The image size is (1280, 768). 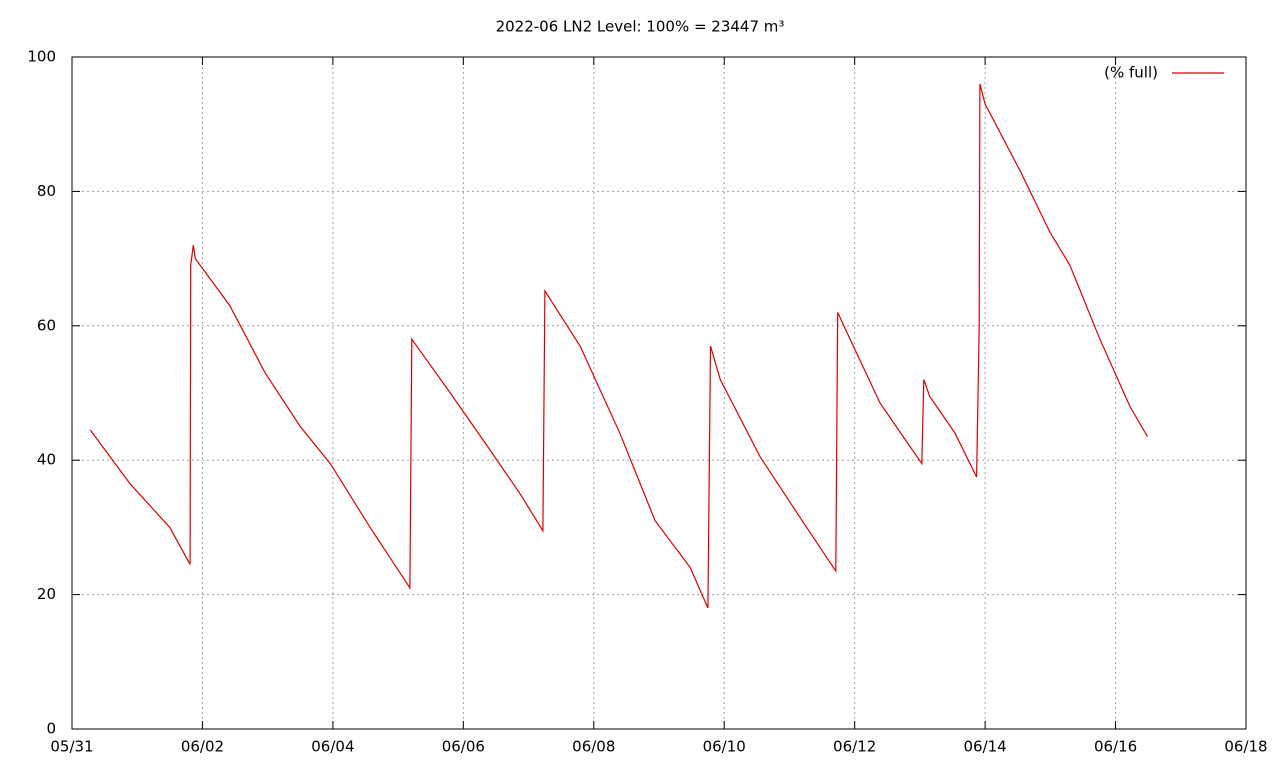 What do you see at coordinates (46, 460) in the screenshot?
I see `y-tick-label: 40` at bounding box center [46, 460].